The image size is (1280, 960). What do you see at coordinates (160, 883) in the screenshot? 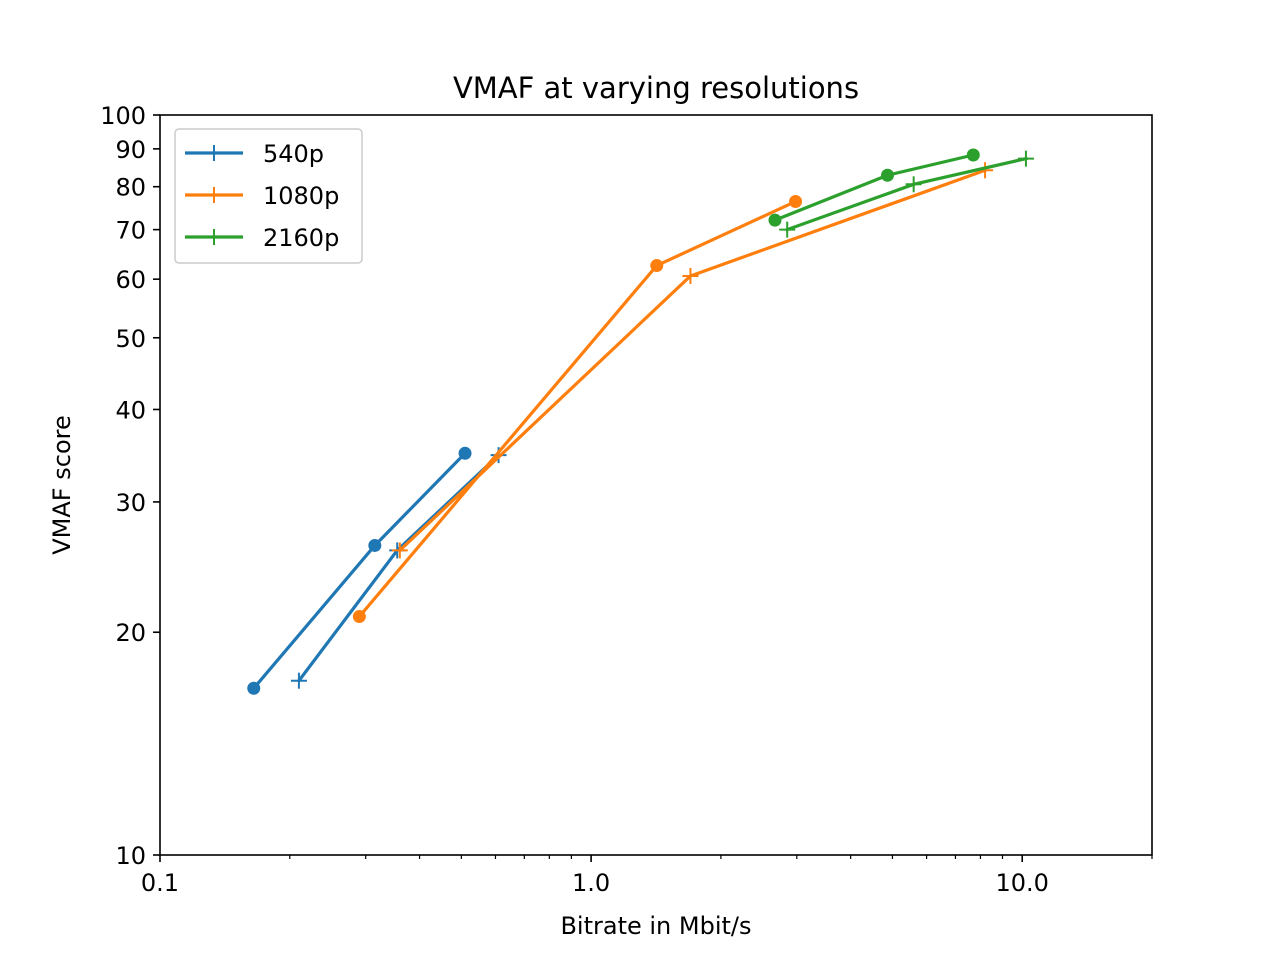
I see `x-tick-label: 0.1` at bounding box center [160, 883].